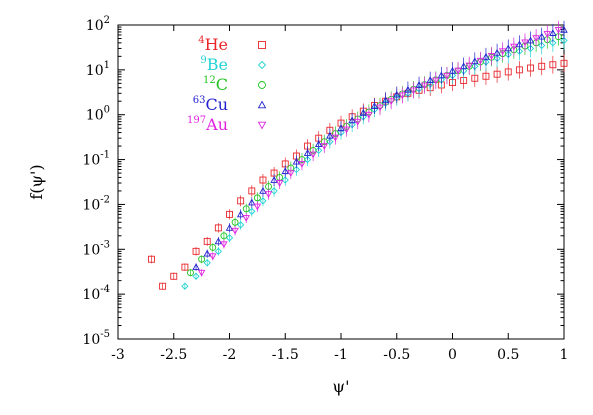 The image size is (593, 415). I want to click on x-tick-label: -0.5, so click(396, 355).